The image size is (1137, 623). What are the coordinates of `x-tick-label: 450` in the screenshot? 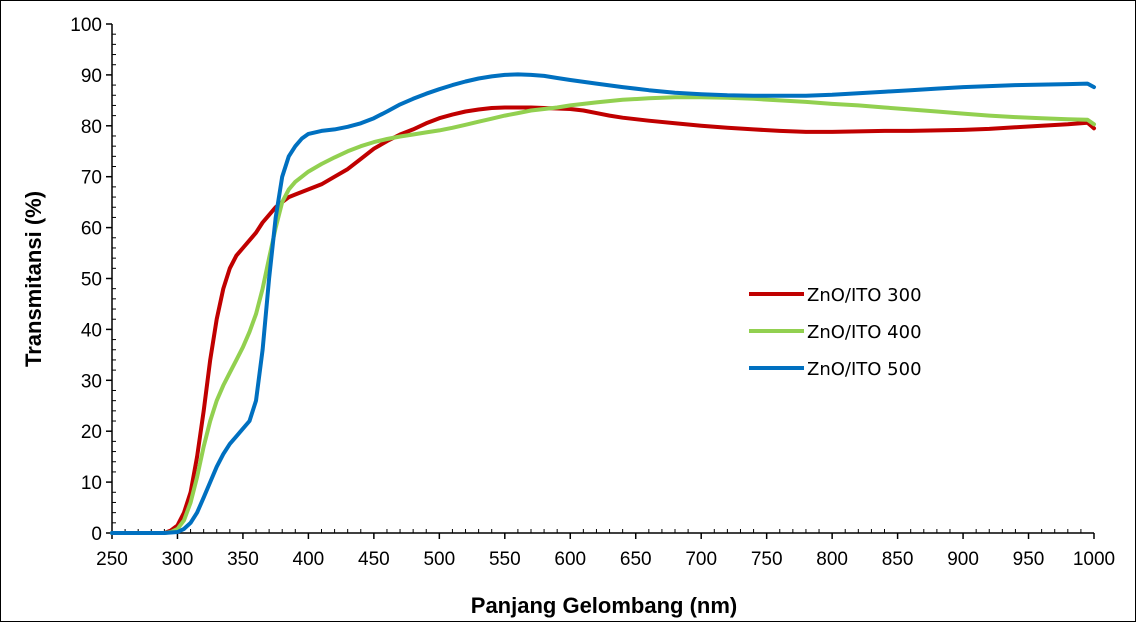 It's located at (374, 559).